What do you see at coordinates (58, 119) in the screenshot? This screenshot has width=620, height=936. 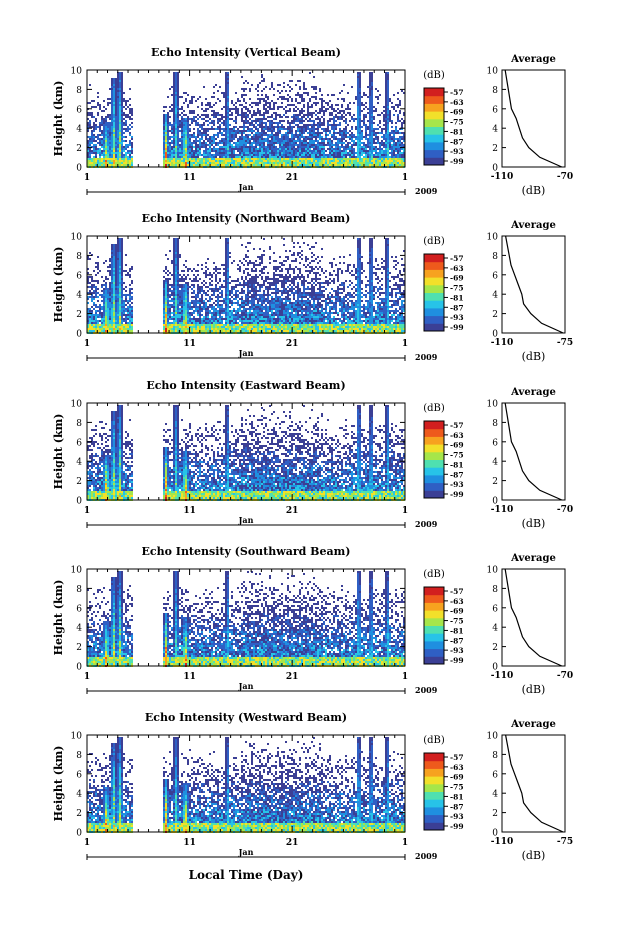 I see `y-axis-label: Height (km)` at bounding box center [58, 119].